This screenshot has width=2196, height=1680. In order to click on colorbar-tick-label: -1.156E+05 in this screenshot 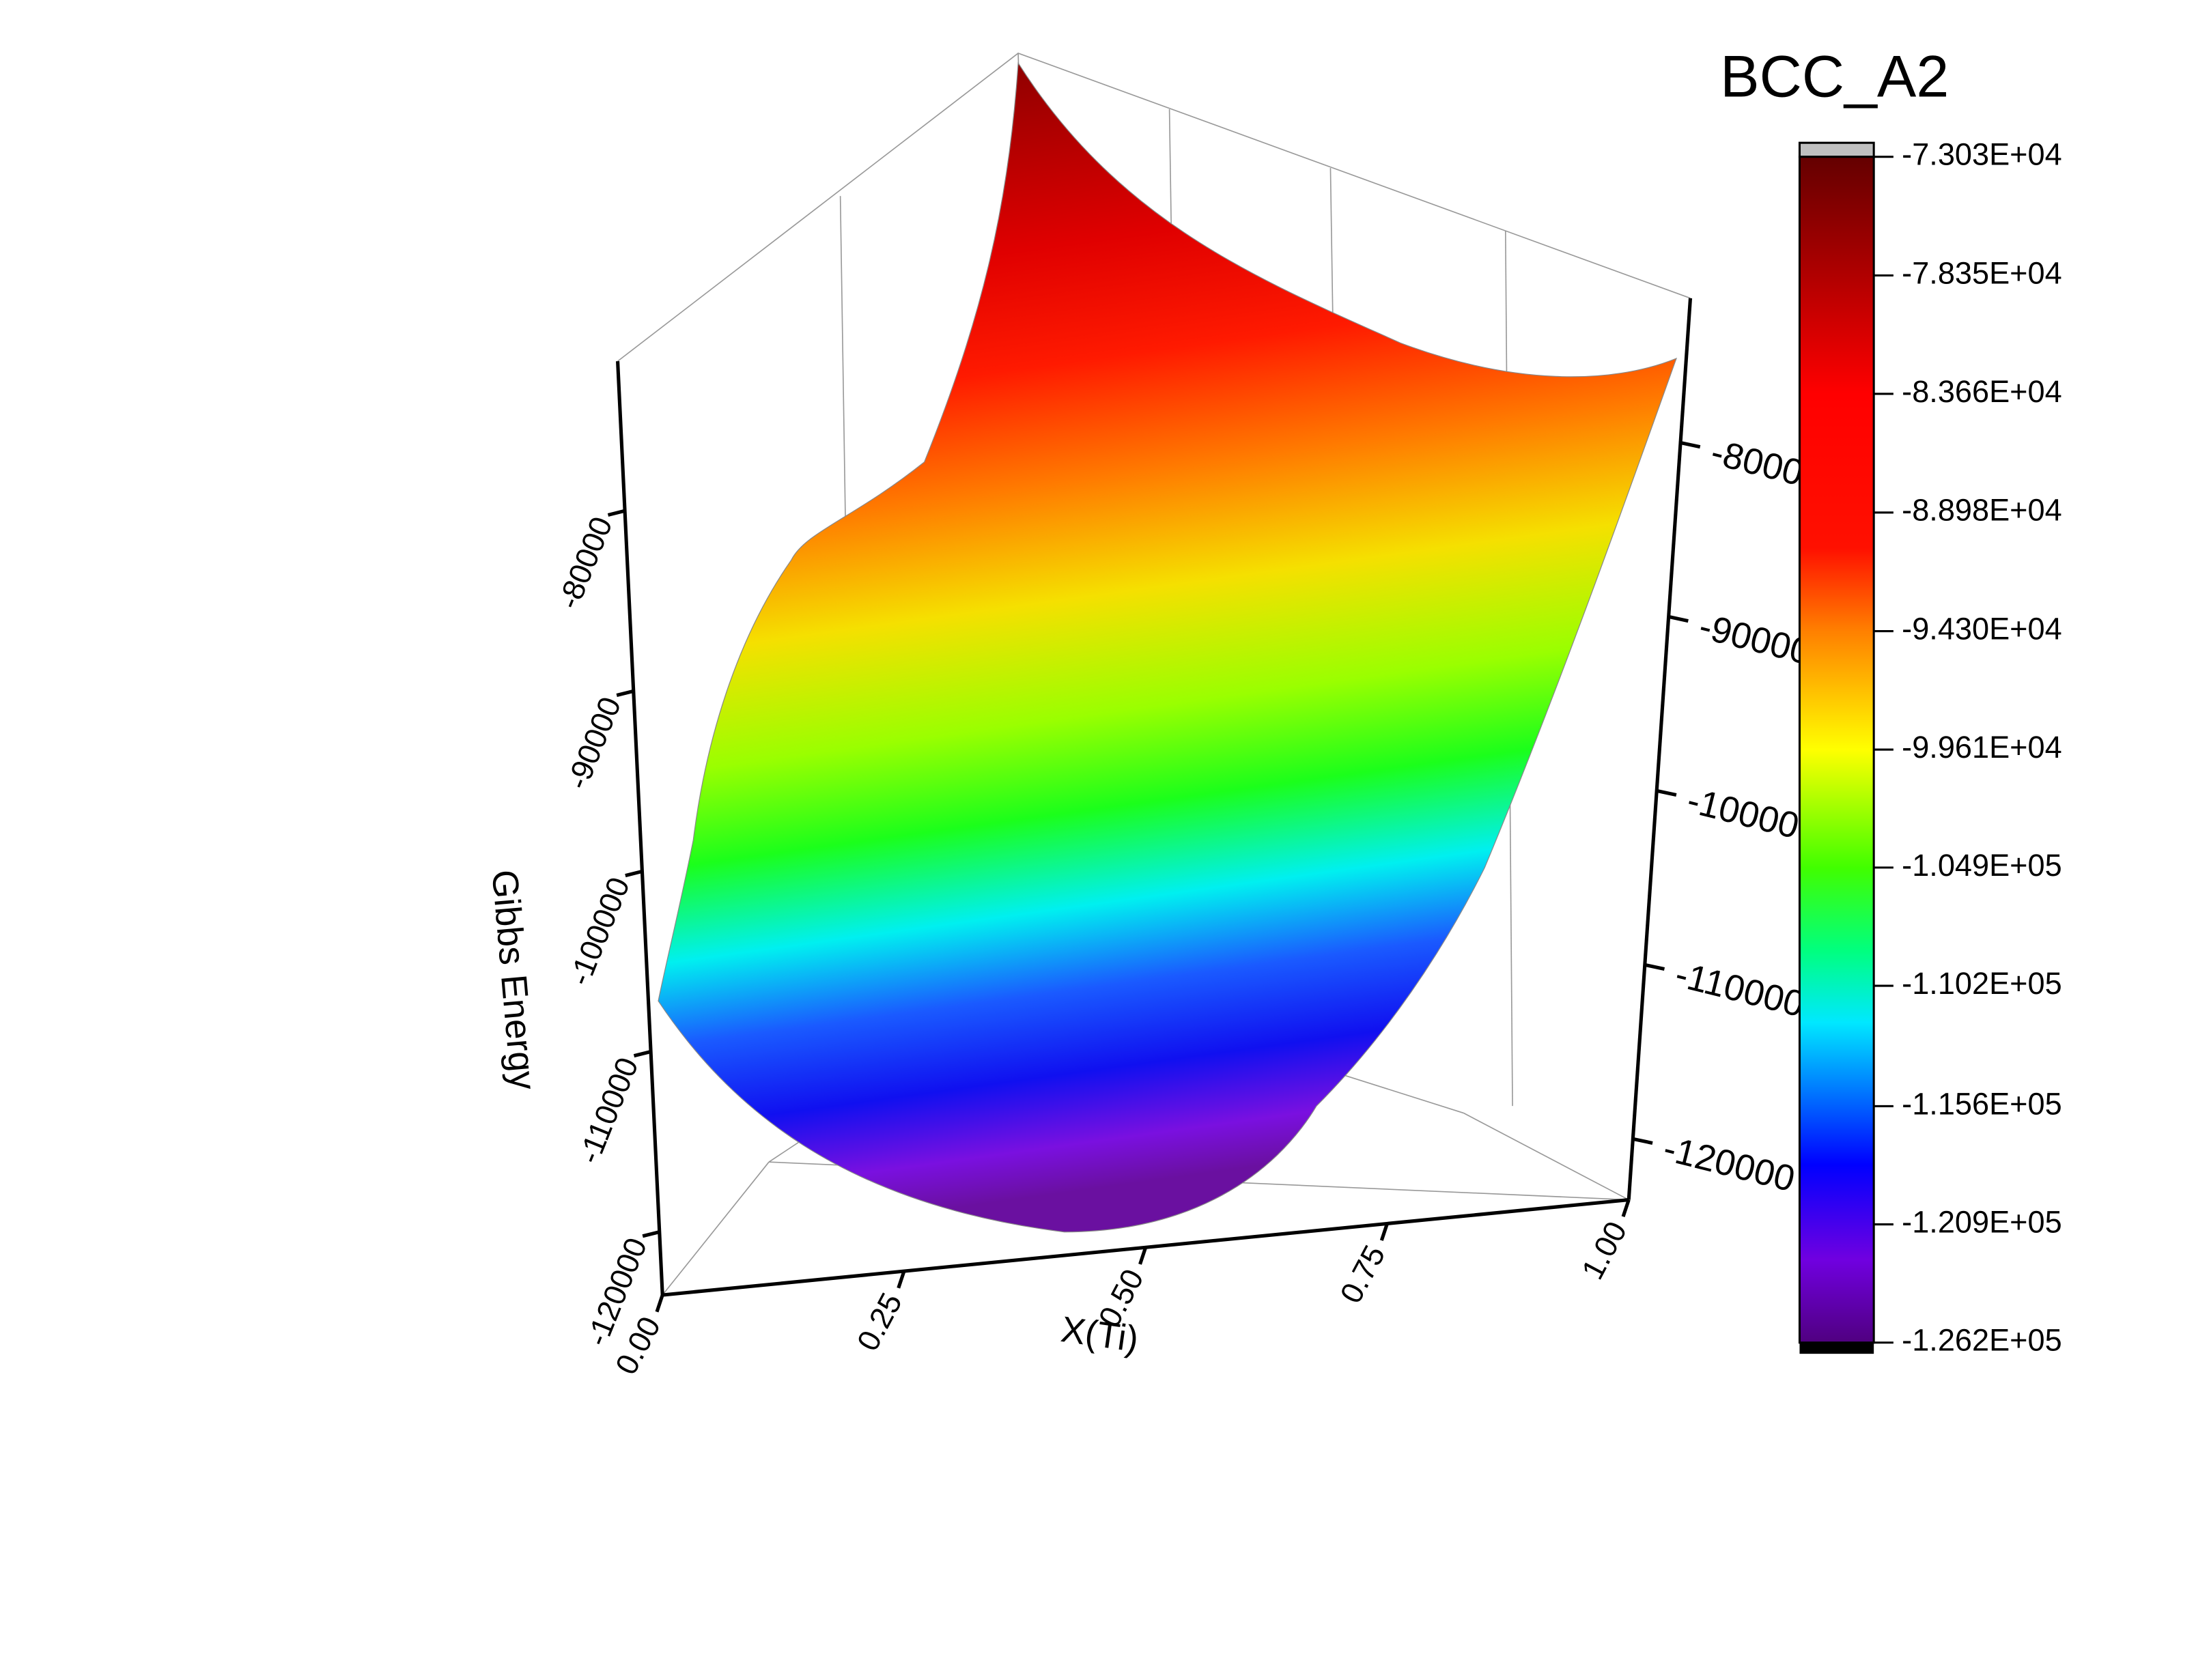, I will do `click(1982, 1103)`.